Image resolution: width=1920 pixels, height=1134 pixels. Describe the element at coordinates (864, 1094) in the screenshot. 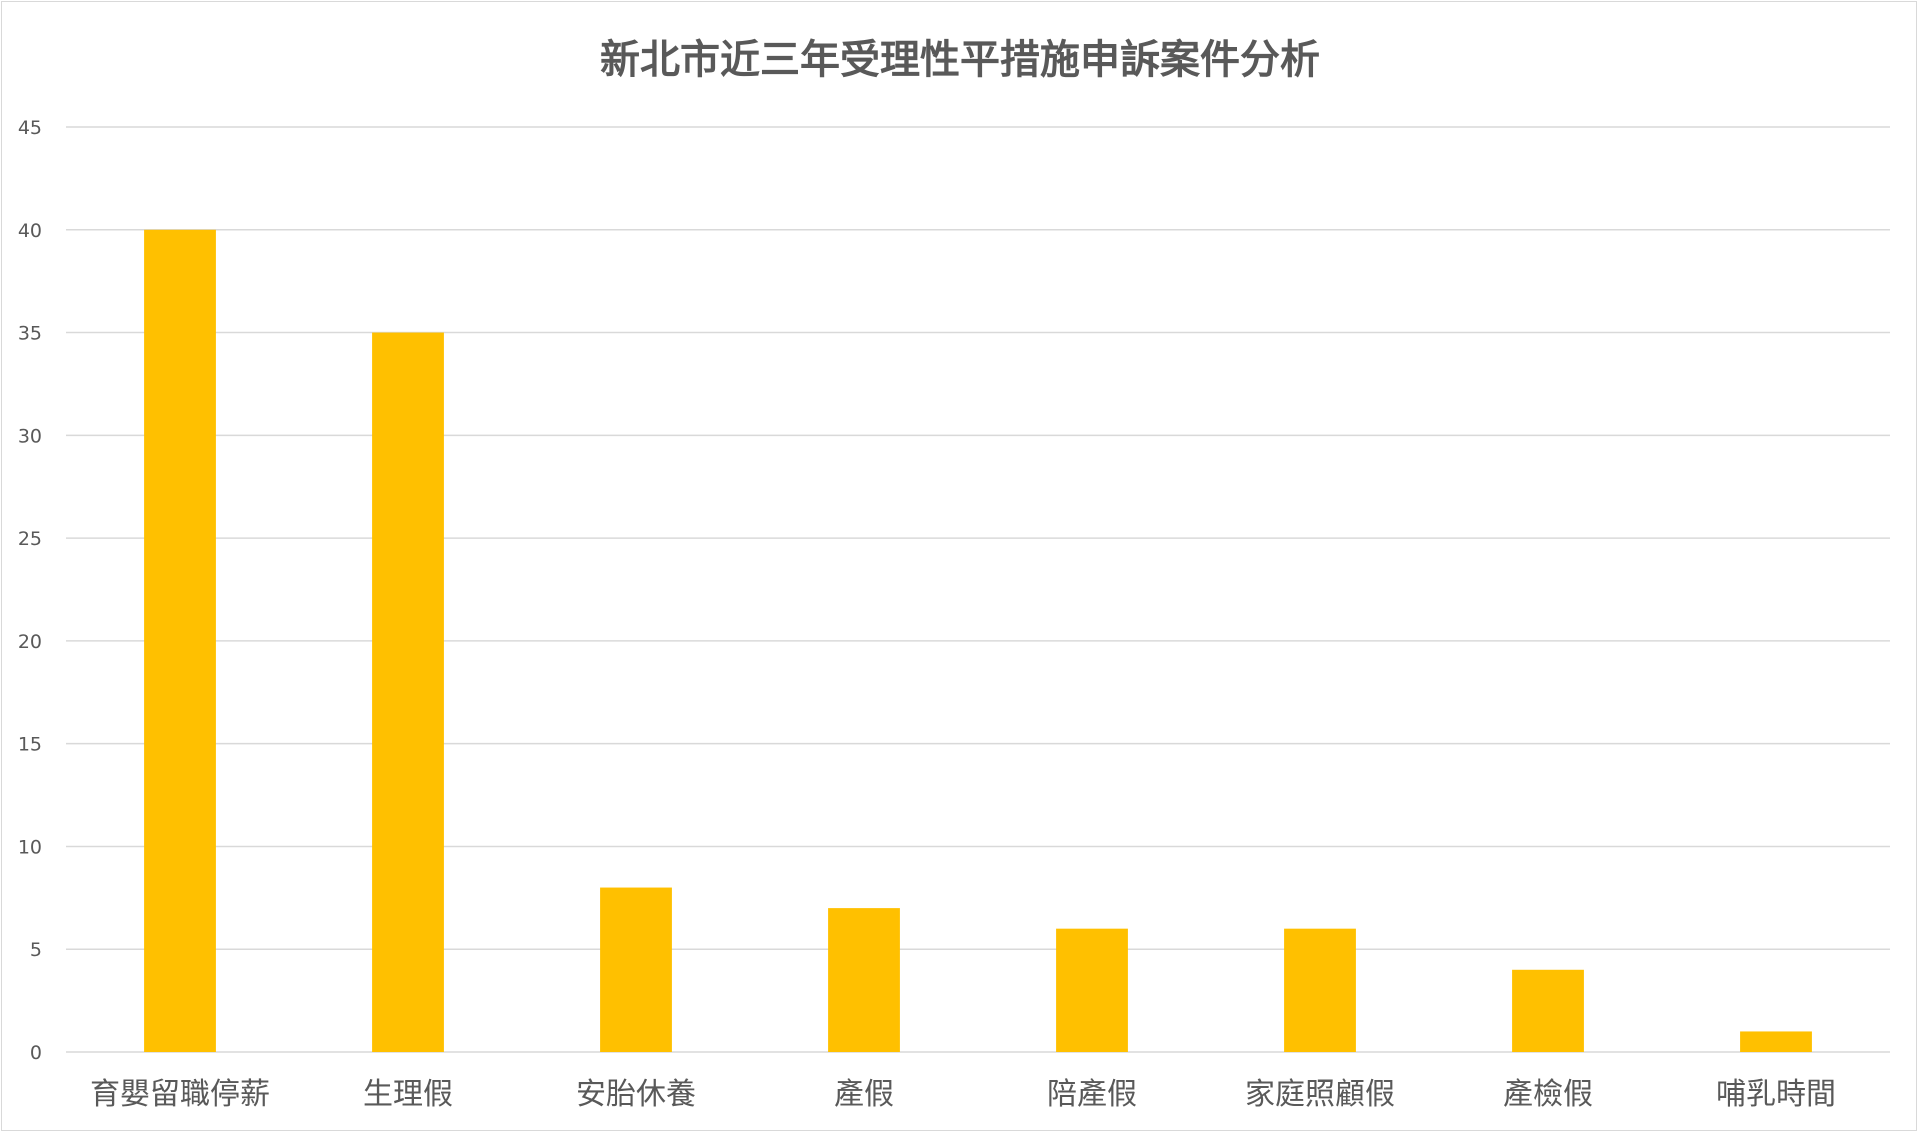

I see `x-tick-label: 產假` at that location.